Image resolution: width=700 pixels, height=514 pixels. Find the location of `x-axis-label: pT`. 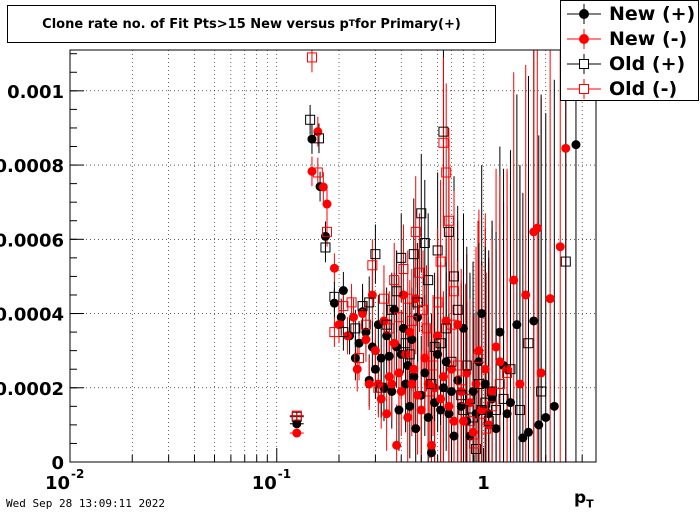

x-axis-label: pT is located at coordinates (584, 499).